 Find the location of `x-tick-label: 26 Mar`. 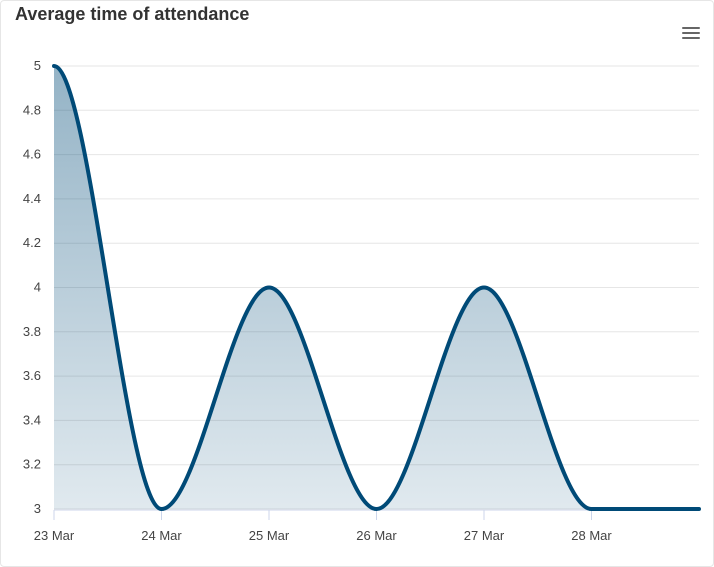

x-tick-label: 26 Mar is located at coordinates (376, 535).